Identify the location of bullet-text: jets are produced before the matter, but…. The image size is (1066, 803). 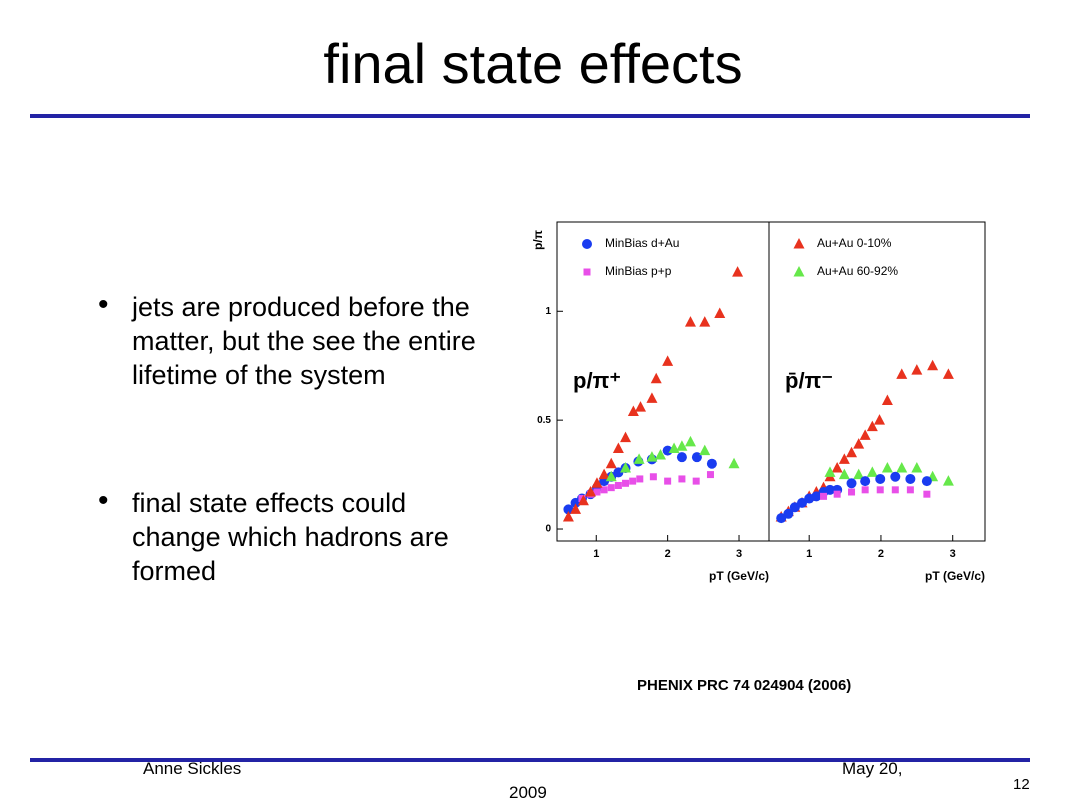
(304, 341).